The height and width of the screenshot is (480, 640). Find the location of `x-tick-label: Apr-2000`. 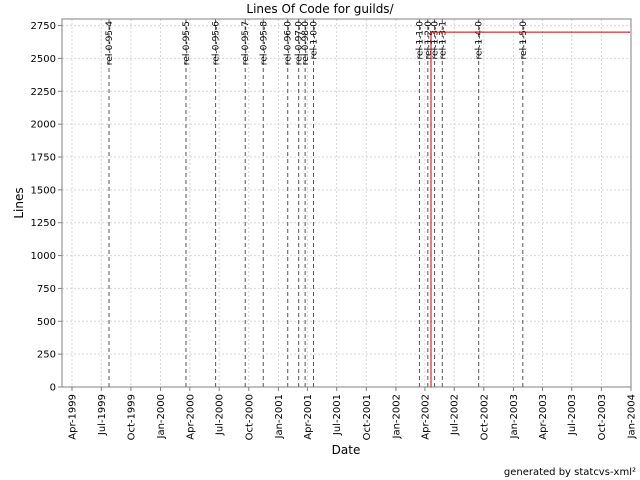

x-tick-label: Apr-2000 is located at coordinates (190, 417).